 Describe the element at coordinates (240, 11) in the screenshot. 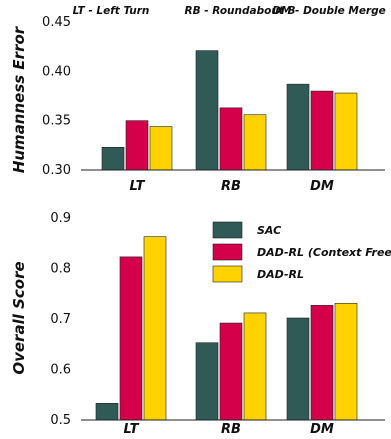

I see `annotation-rb: RB - Roundabout B` at that location.